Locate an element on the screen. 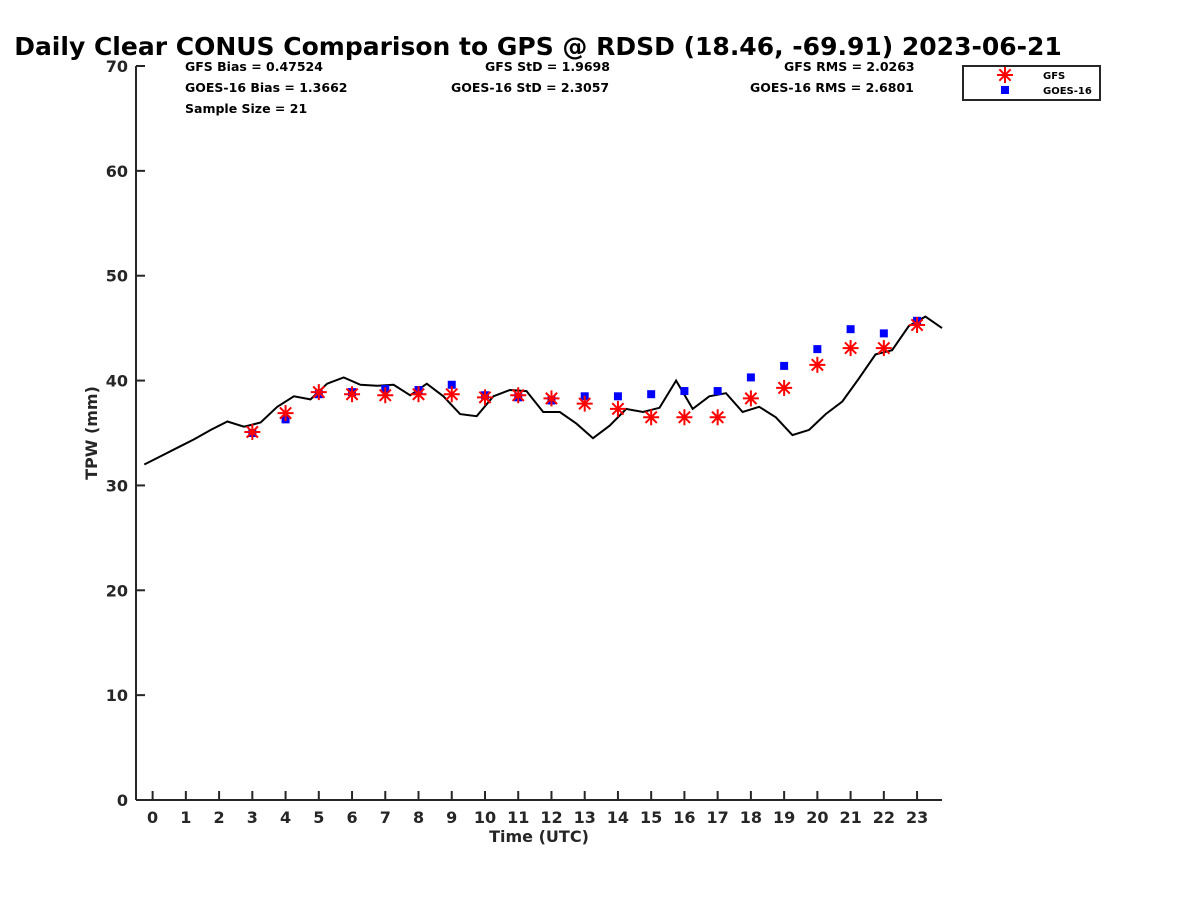  x-tick-label: 7 is located at coordinates (385, 817).